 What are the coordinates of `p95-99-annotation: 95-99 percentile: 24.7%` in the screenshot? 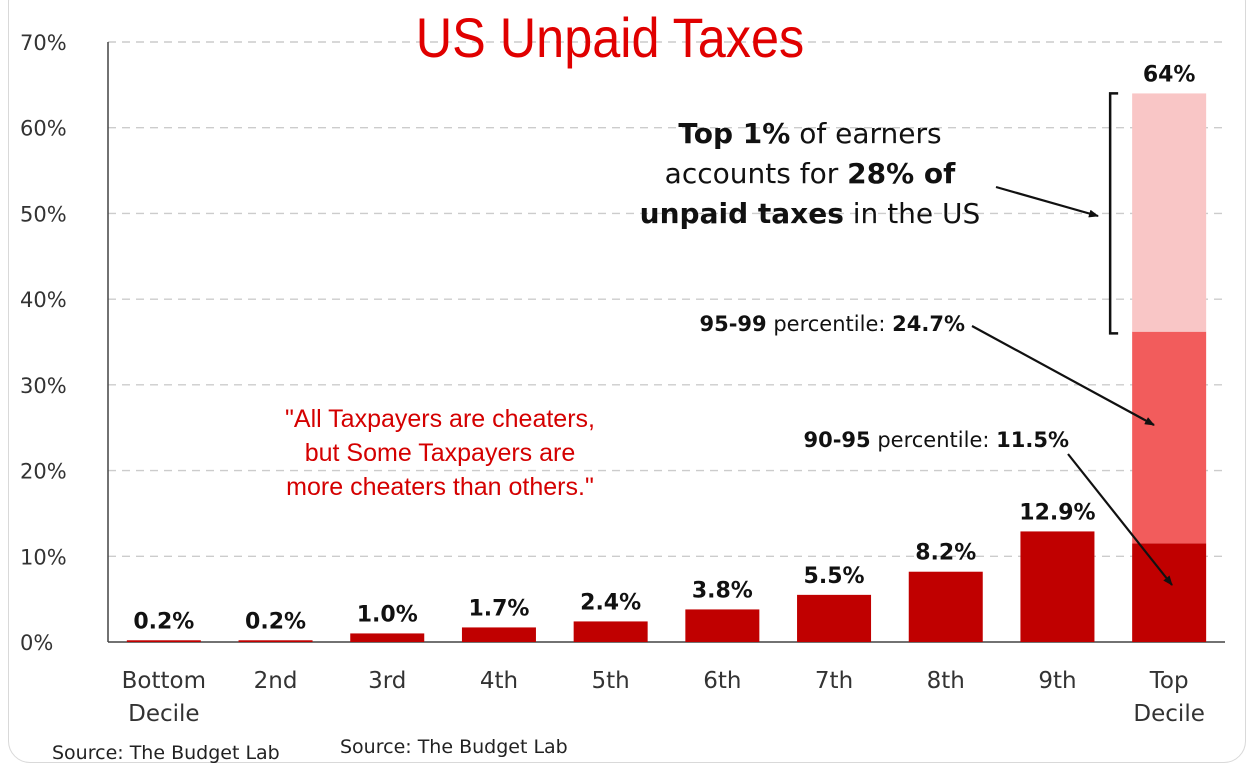 It's located at (832, 324).